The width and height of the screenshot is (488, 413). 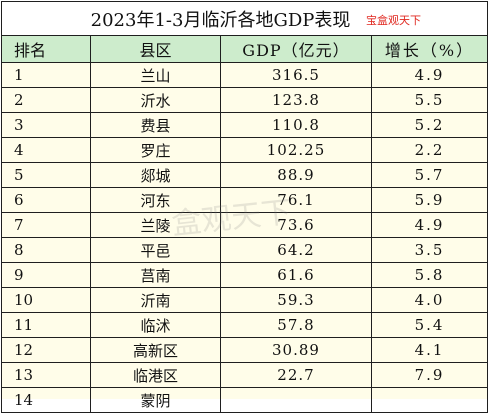 I want to click on table-row: 3 费县 110.8 5.2, so click(x=244, y=125).